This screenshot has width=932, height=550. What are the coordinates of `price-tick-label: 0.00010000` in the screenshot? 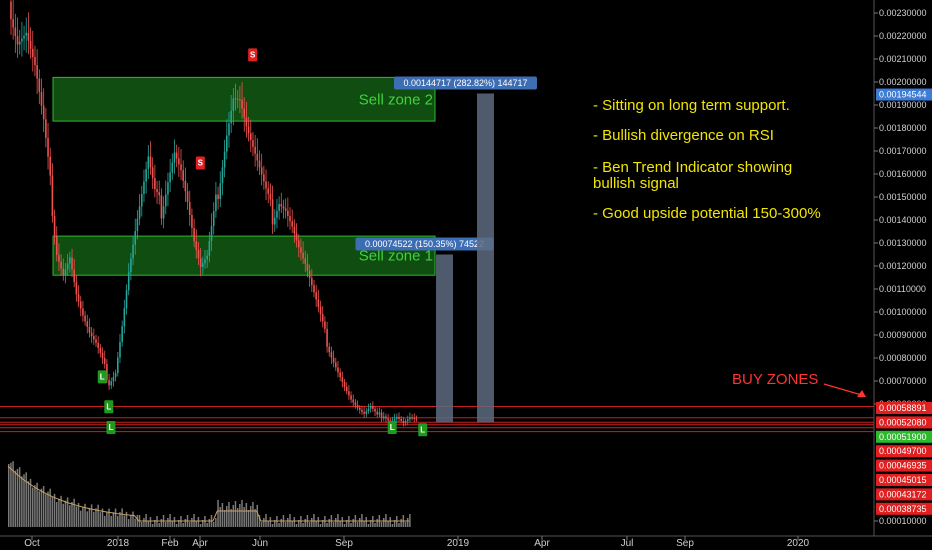 It's located at (903, 521).